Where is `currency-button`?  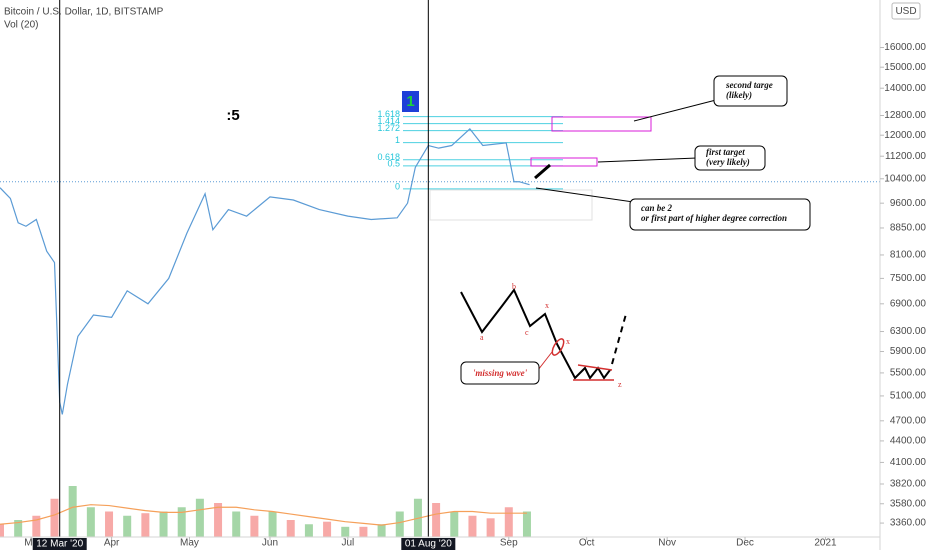 currency-button is located at coordinates (906, 11).